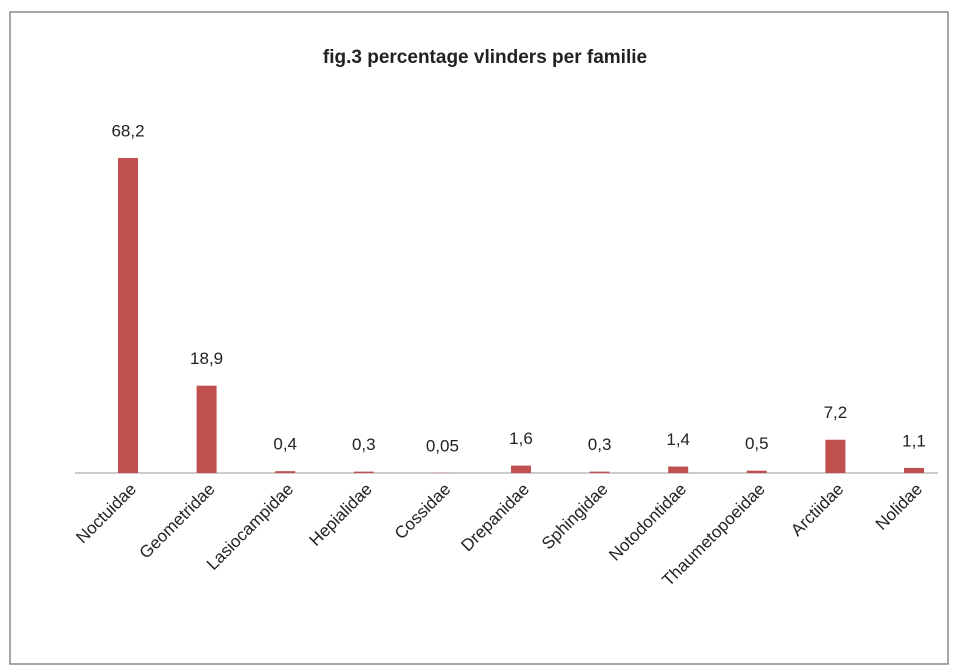  I want to click on value-label: 1,4, so click(678, 439).